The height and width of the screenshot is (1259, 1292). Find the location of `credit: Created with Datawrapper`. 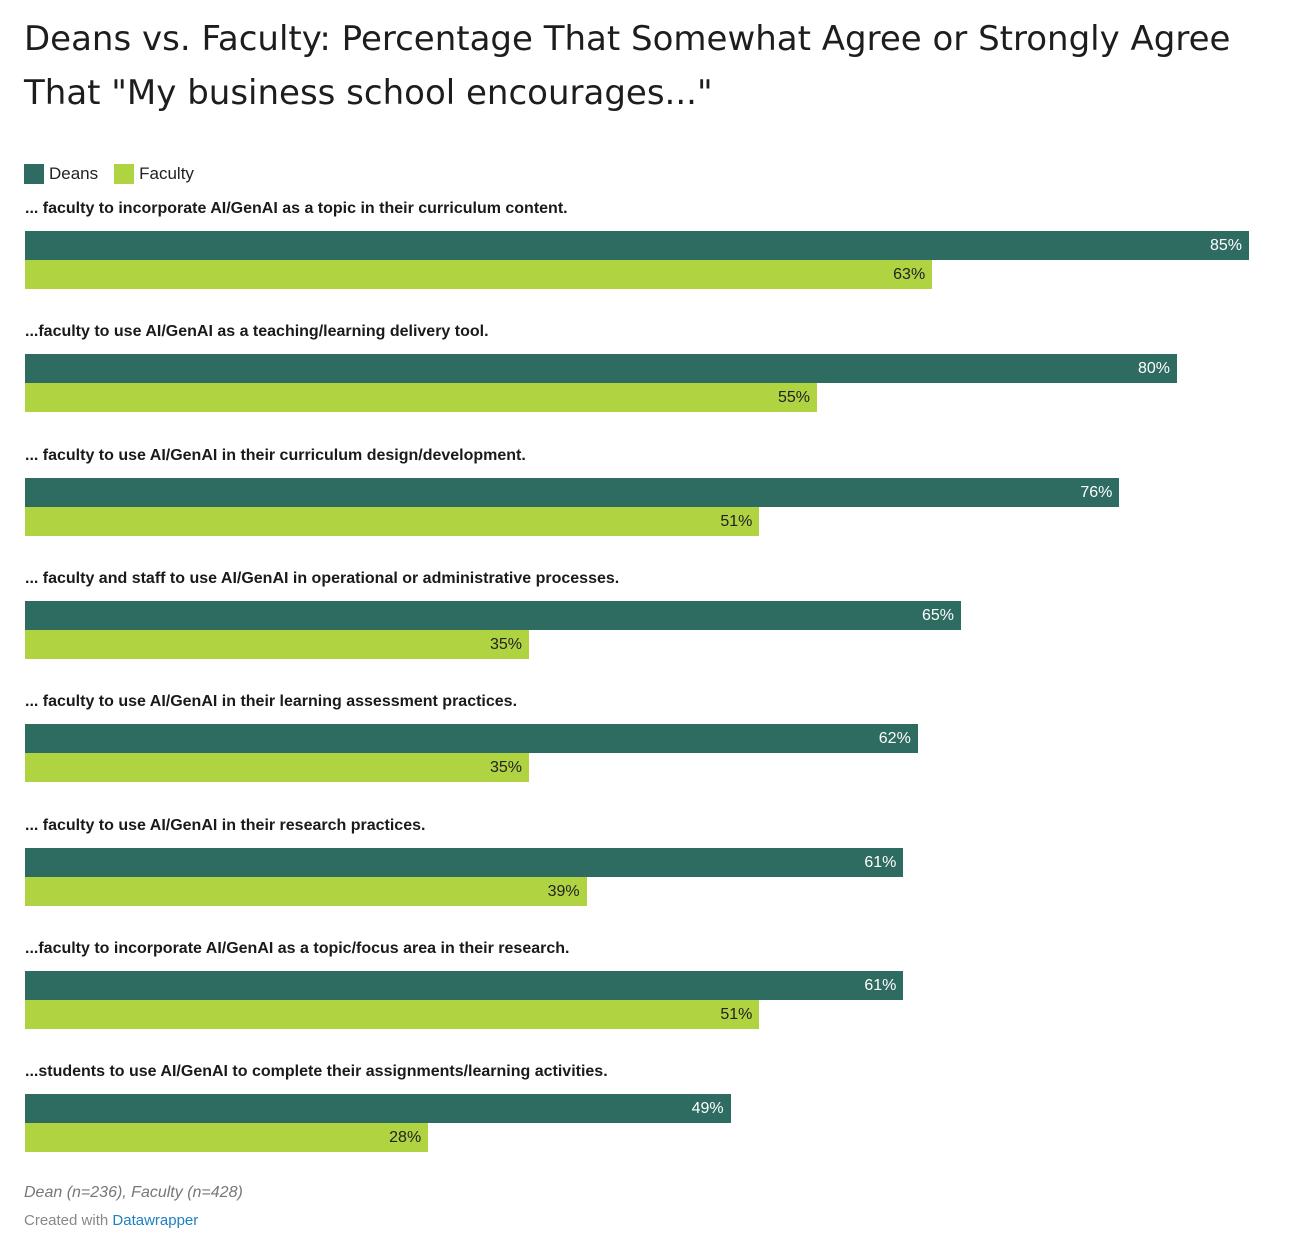

credit: Created with Datawrapper is located at coordinates (111, 1220).